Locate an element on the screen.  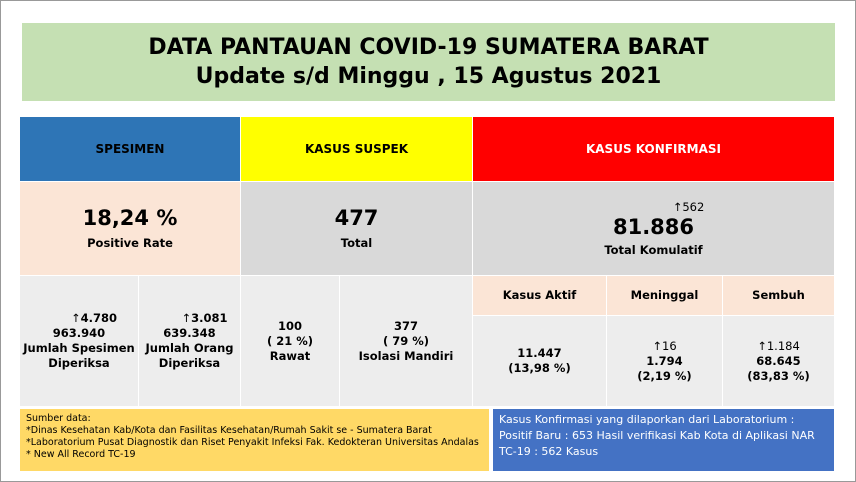
suspek-total-cell: 477 Total is located at coordinates (356, 228).